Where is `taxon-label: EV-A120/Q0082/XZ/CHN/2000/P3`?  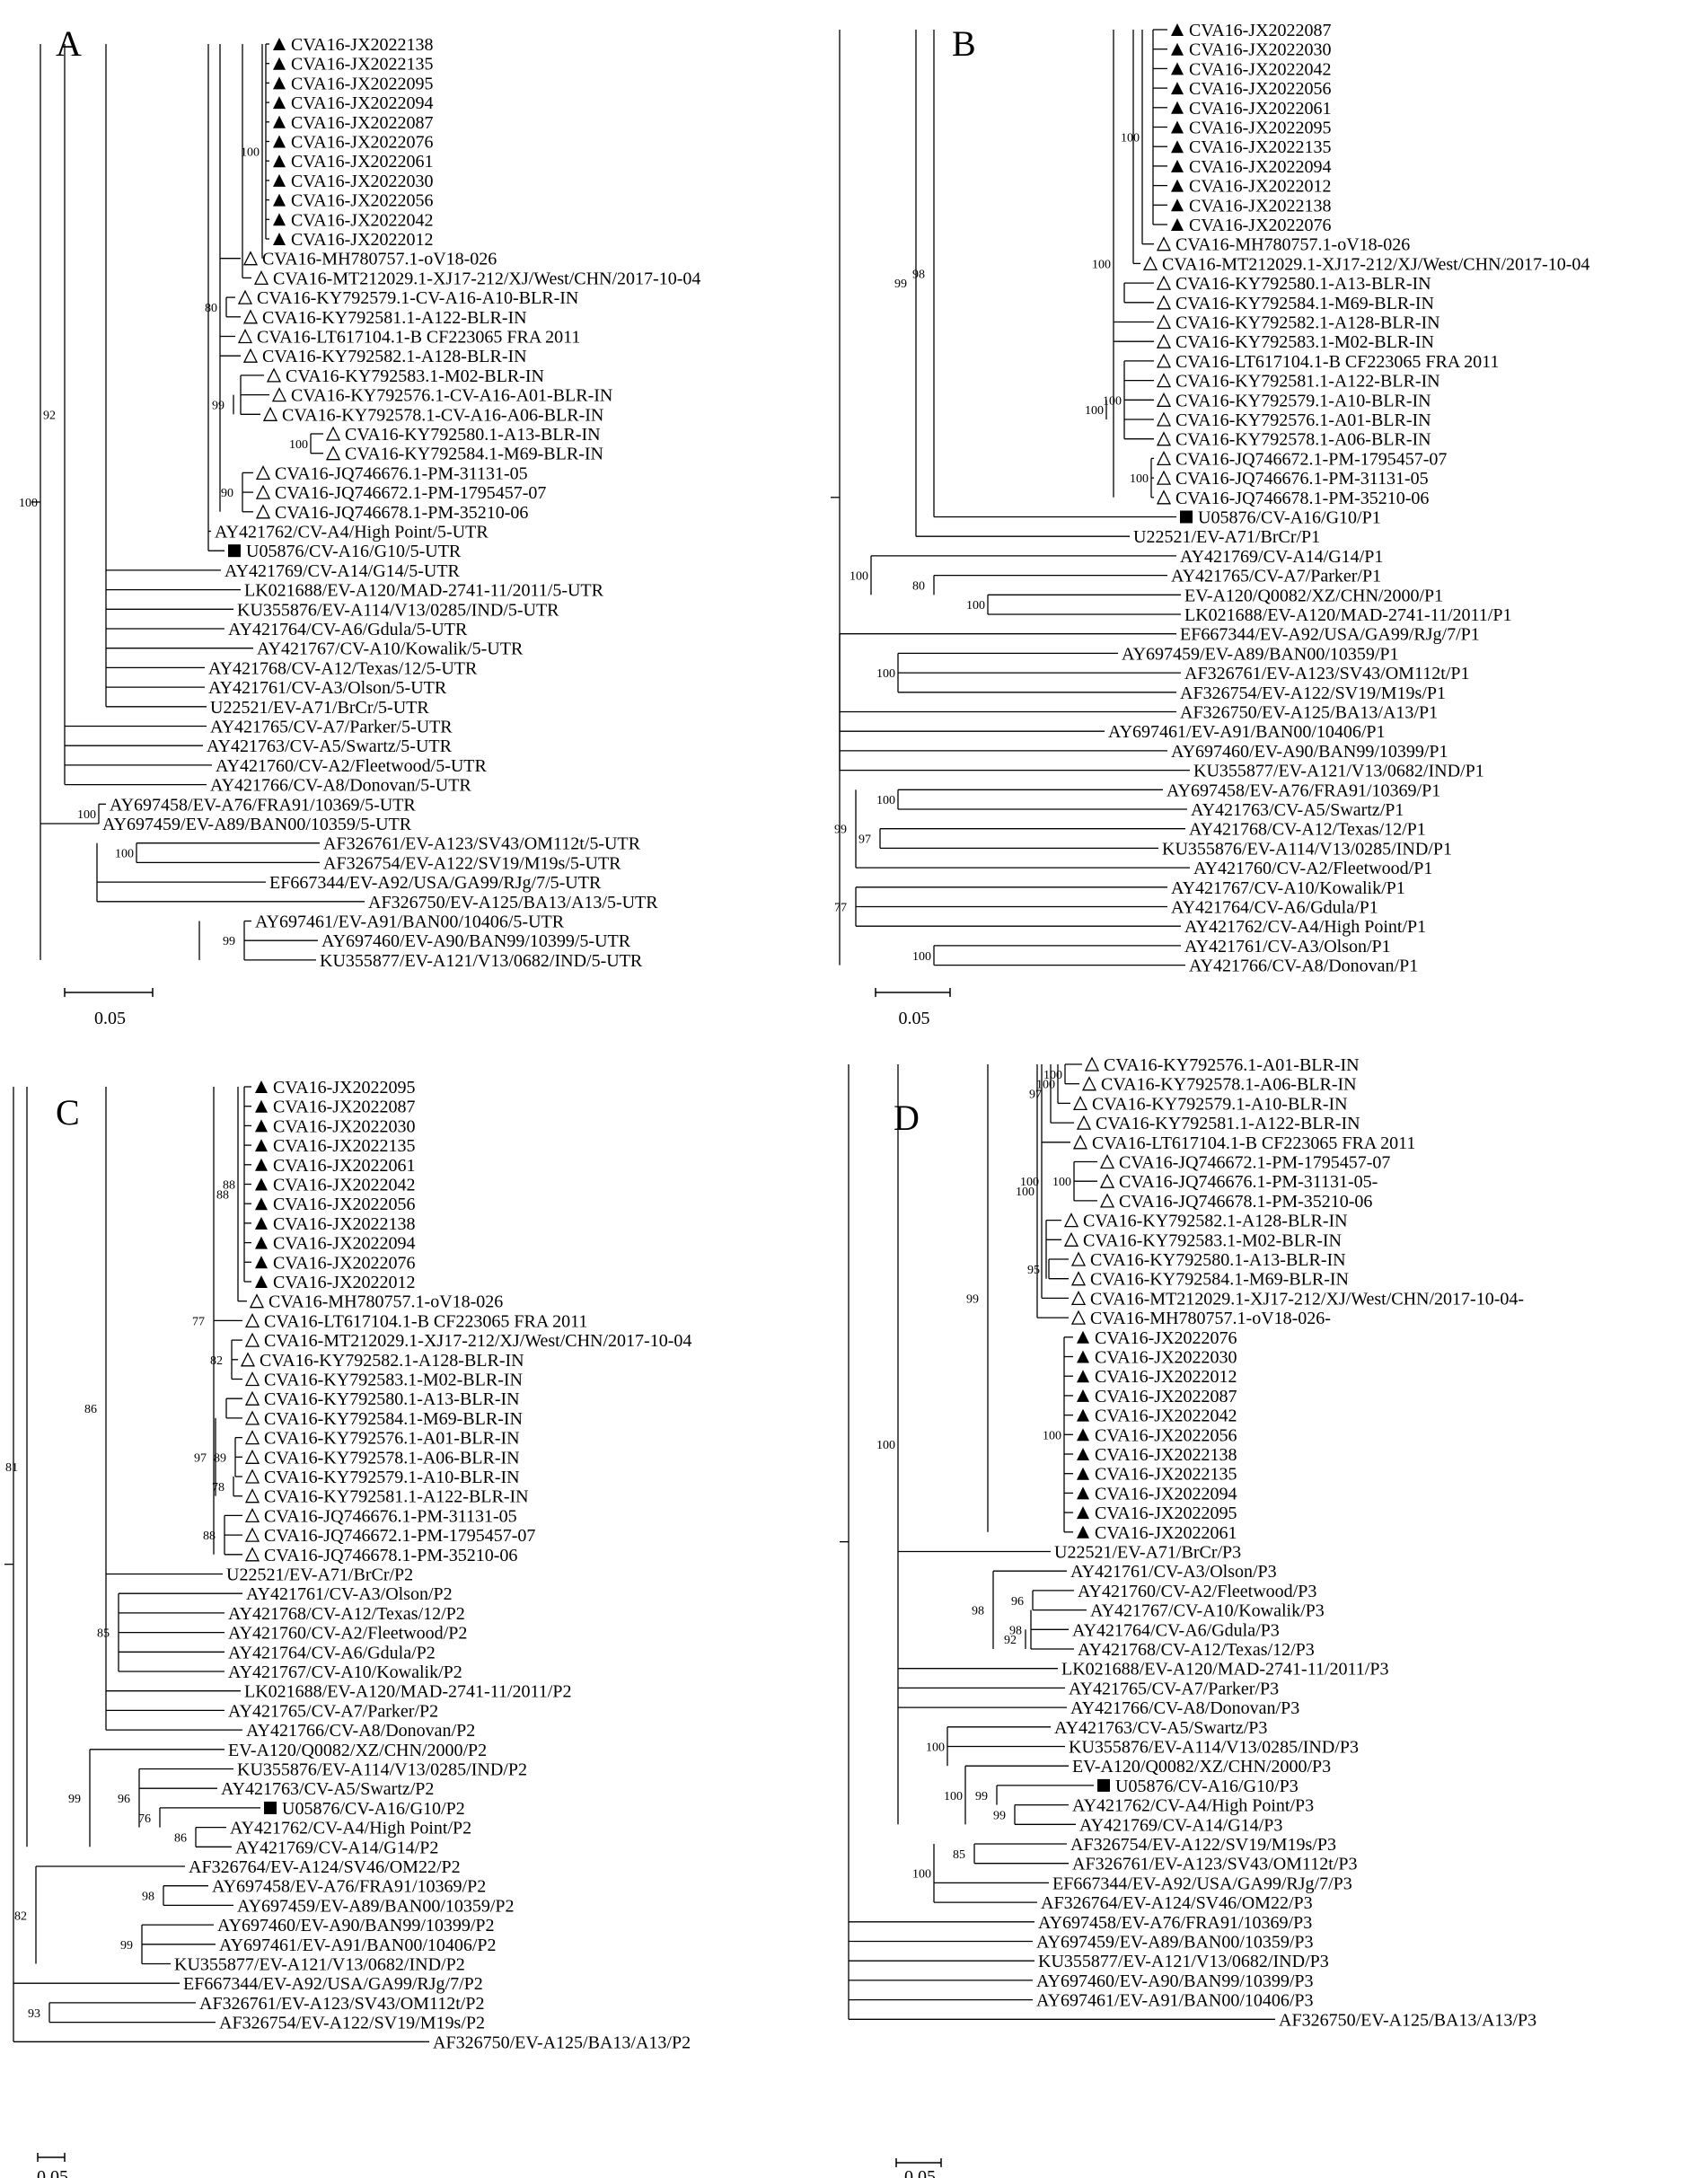
taxon-label: EV-A120/Q0082/XZ/CHN/2000/P3 is located at coordinates (1201, 1767).